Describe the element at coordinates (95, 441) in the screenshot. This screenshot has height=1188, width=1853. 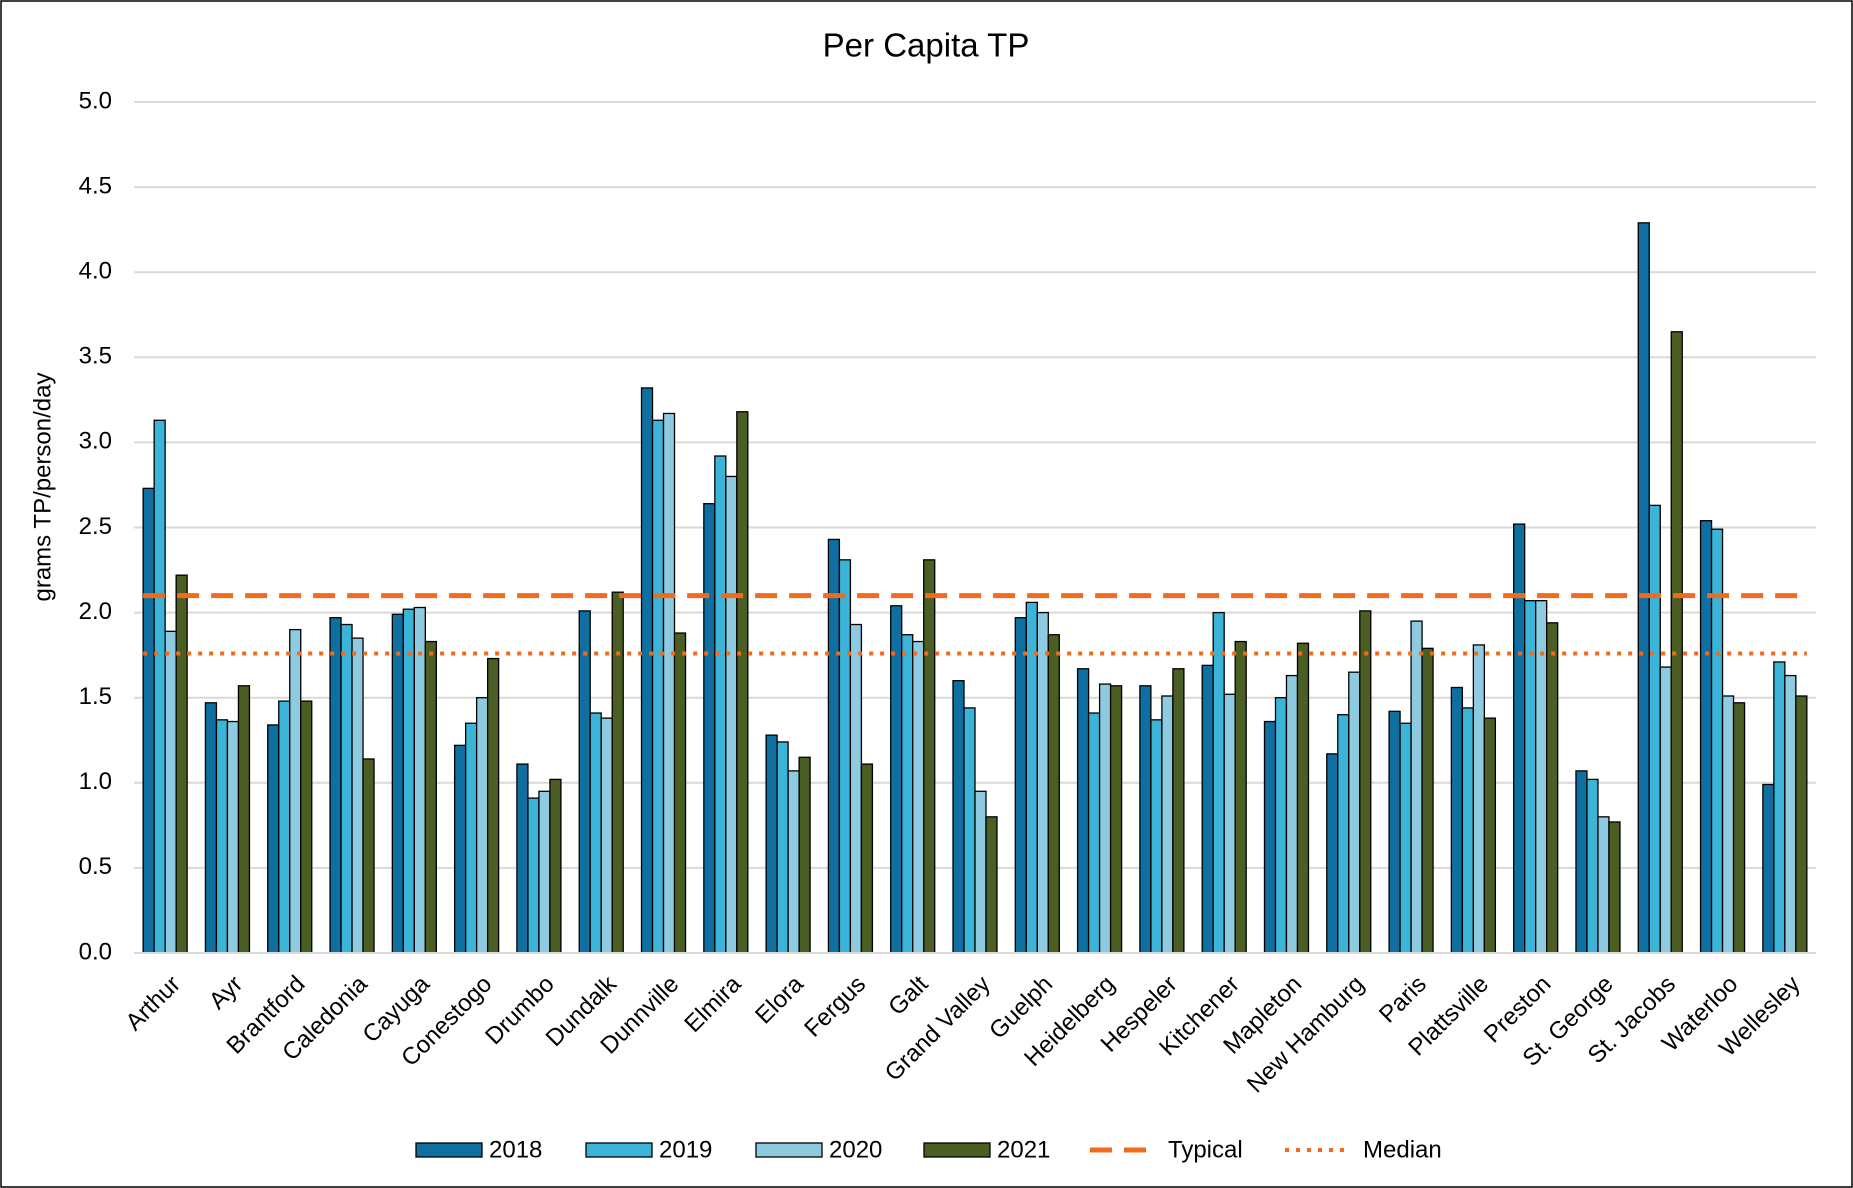
I see `y-tick-label: 3.0` at that location.